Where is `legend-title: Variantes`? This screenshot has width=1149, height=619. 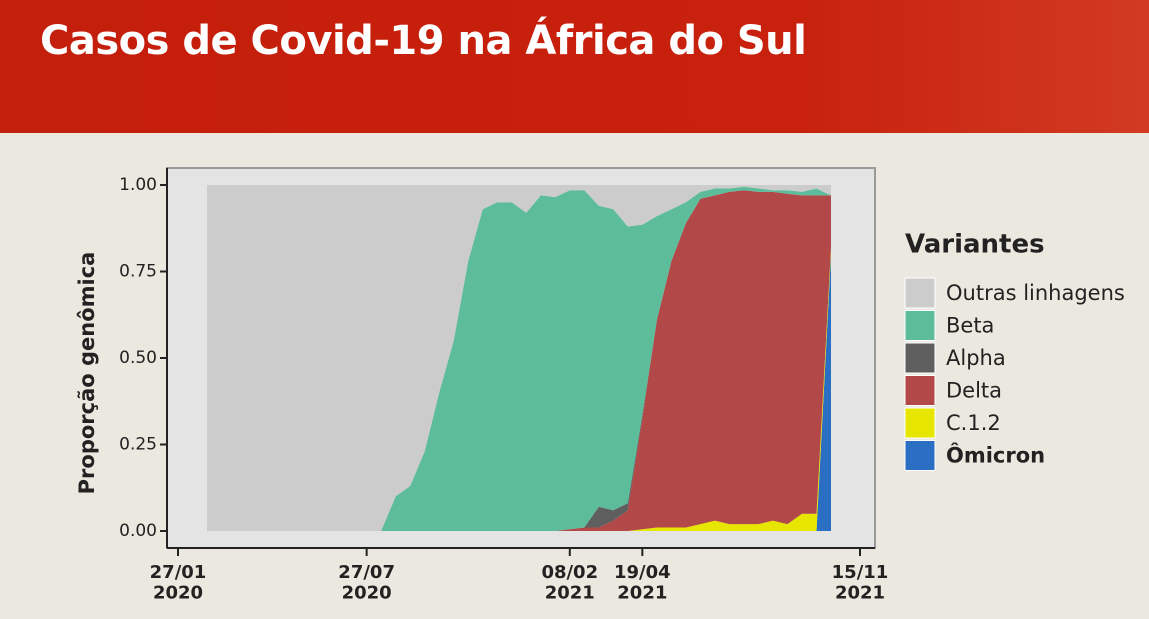 legend-title: Variantes is located at coordinates (975, 245).